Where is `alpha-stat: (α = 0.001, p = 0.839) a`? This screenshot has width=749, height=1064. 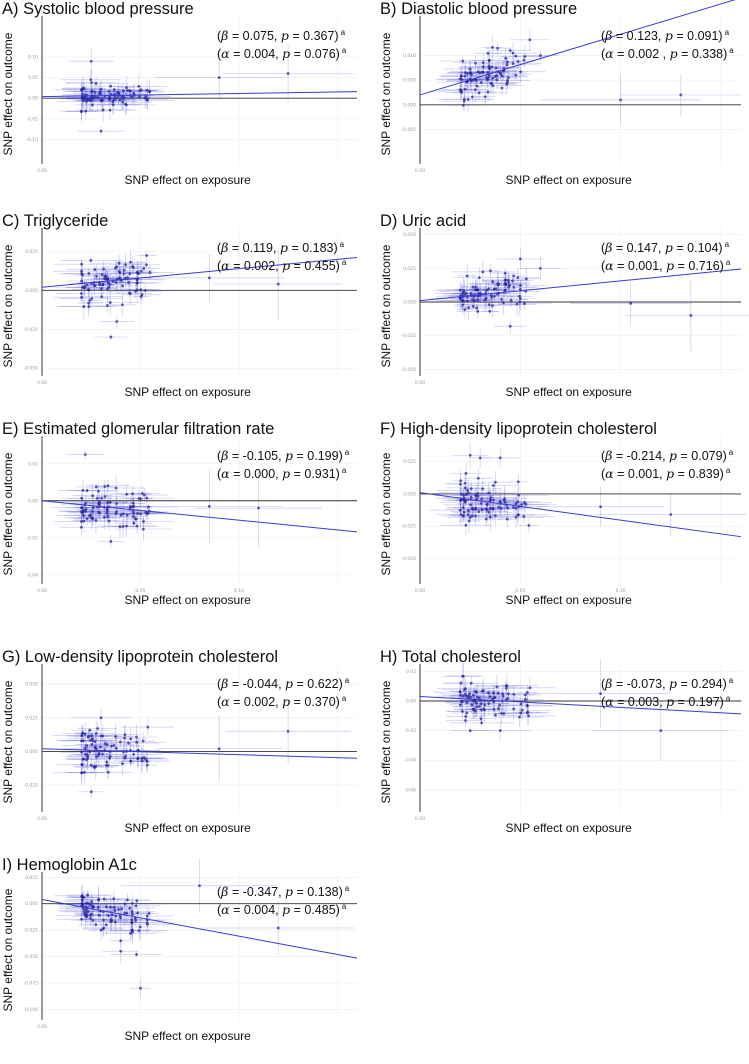 alpha-stat: (α = 0.001, p = 0.839) a is located at coordinates (666, 473).